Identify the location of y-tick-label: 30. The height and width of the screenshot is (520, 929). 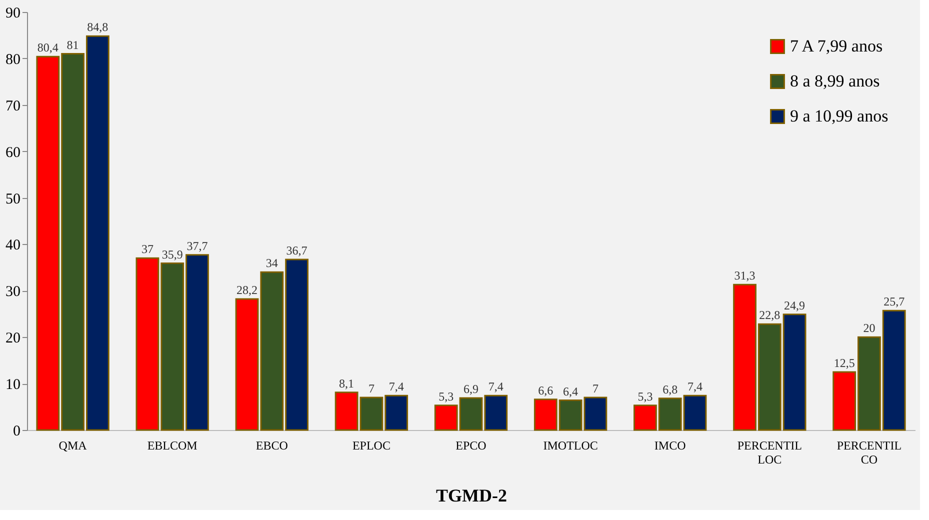
(13, 292).